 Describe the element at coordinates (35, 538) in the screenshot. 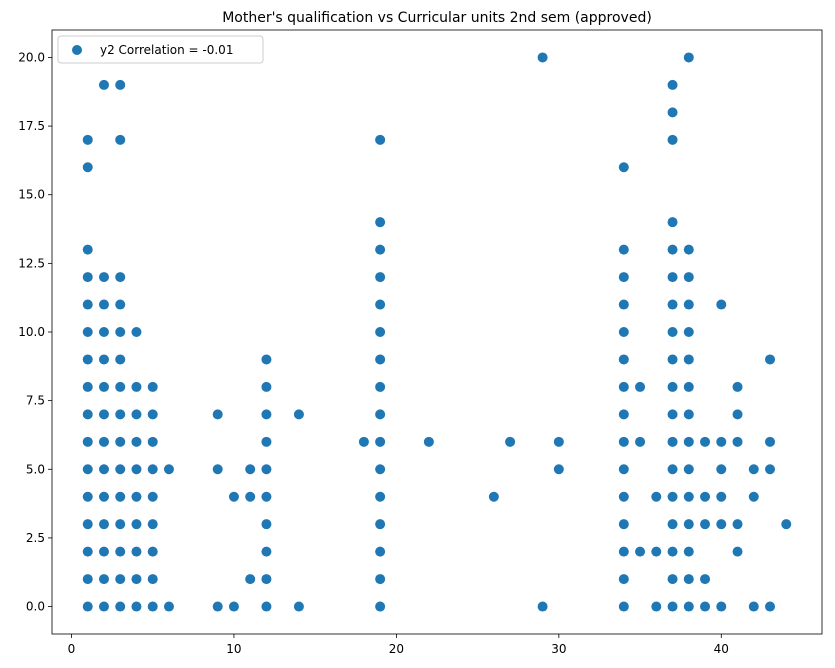

I see `y-tick-label: 2.5` at that location.